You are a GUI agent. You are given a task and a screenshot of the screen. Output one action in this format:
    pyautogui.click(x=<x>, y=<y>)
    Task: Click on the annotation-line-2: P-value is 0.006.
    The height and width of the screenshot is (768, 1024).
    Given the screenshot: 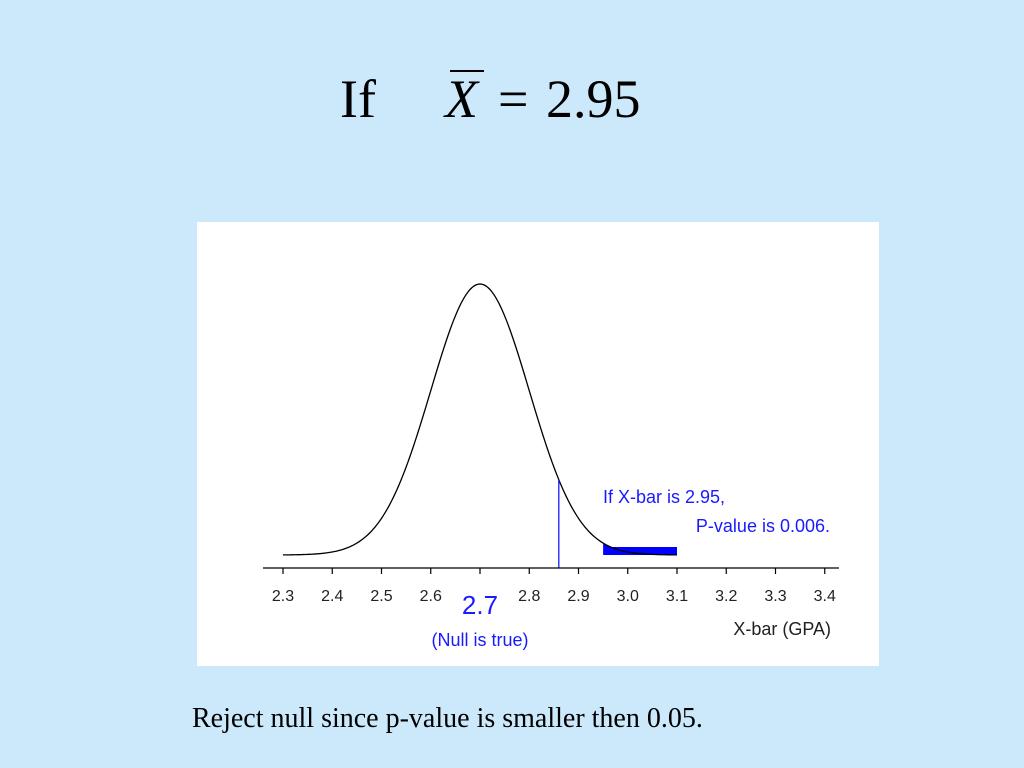 What is the action you would take?
    pyautogui.click(x=763, y=526)
    